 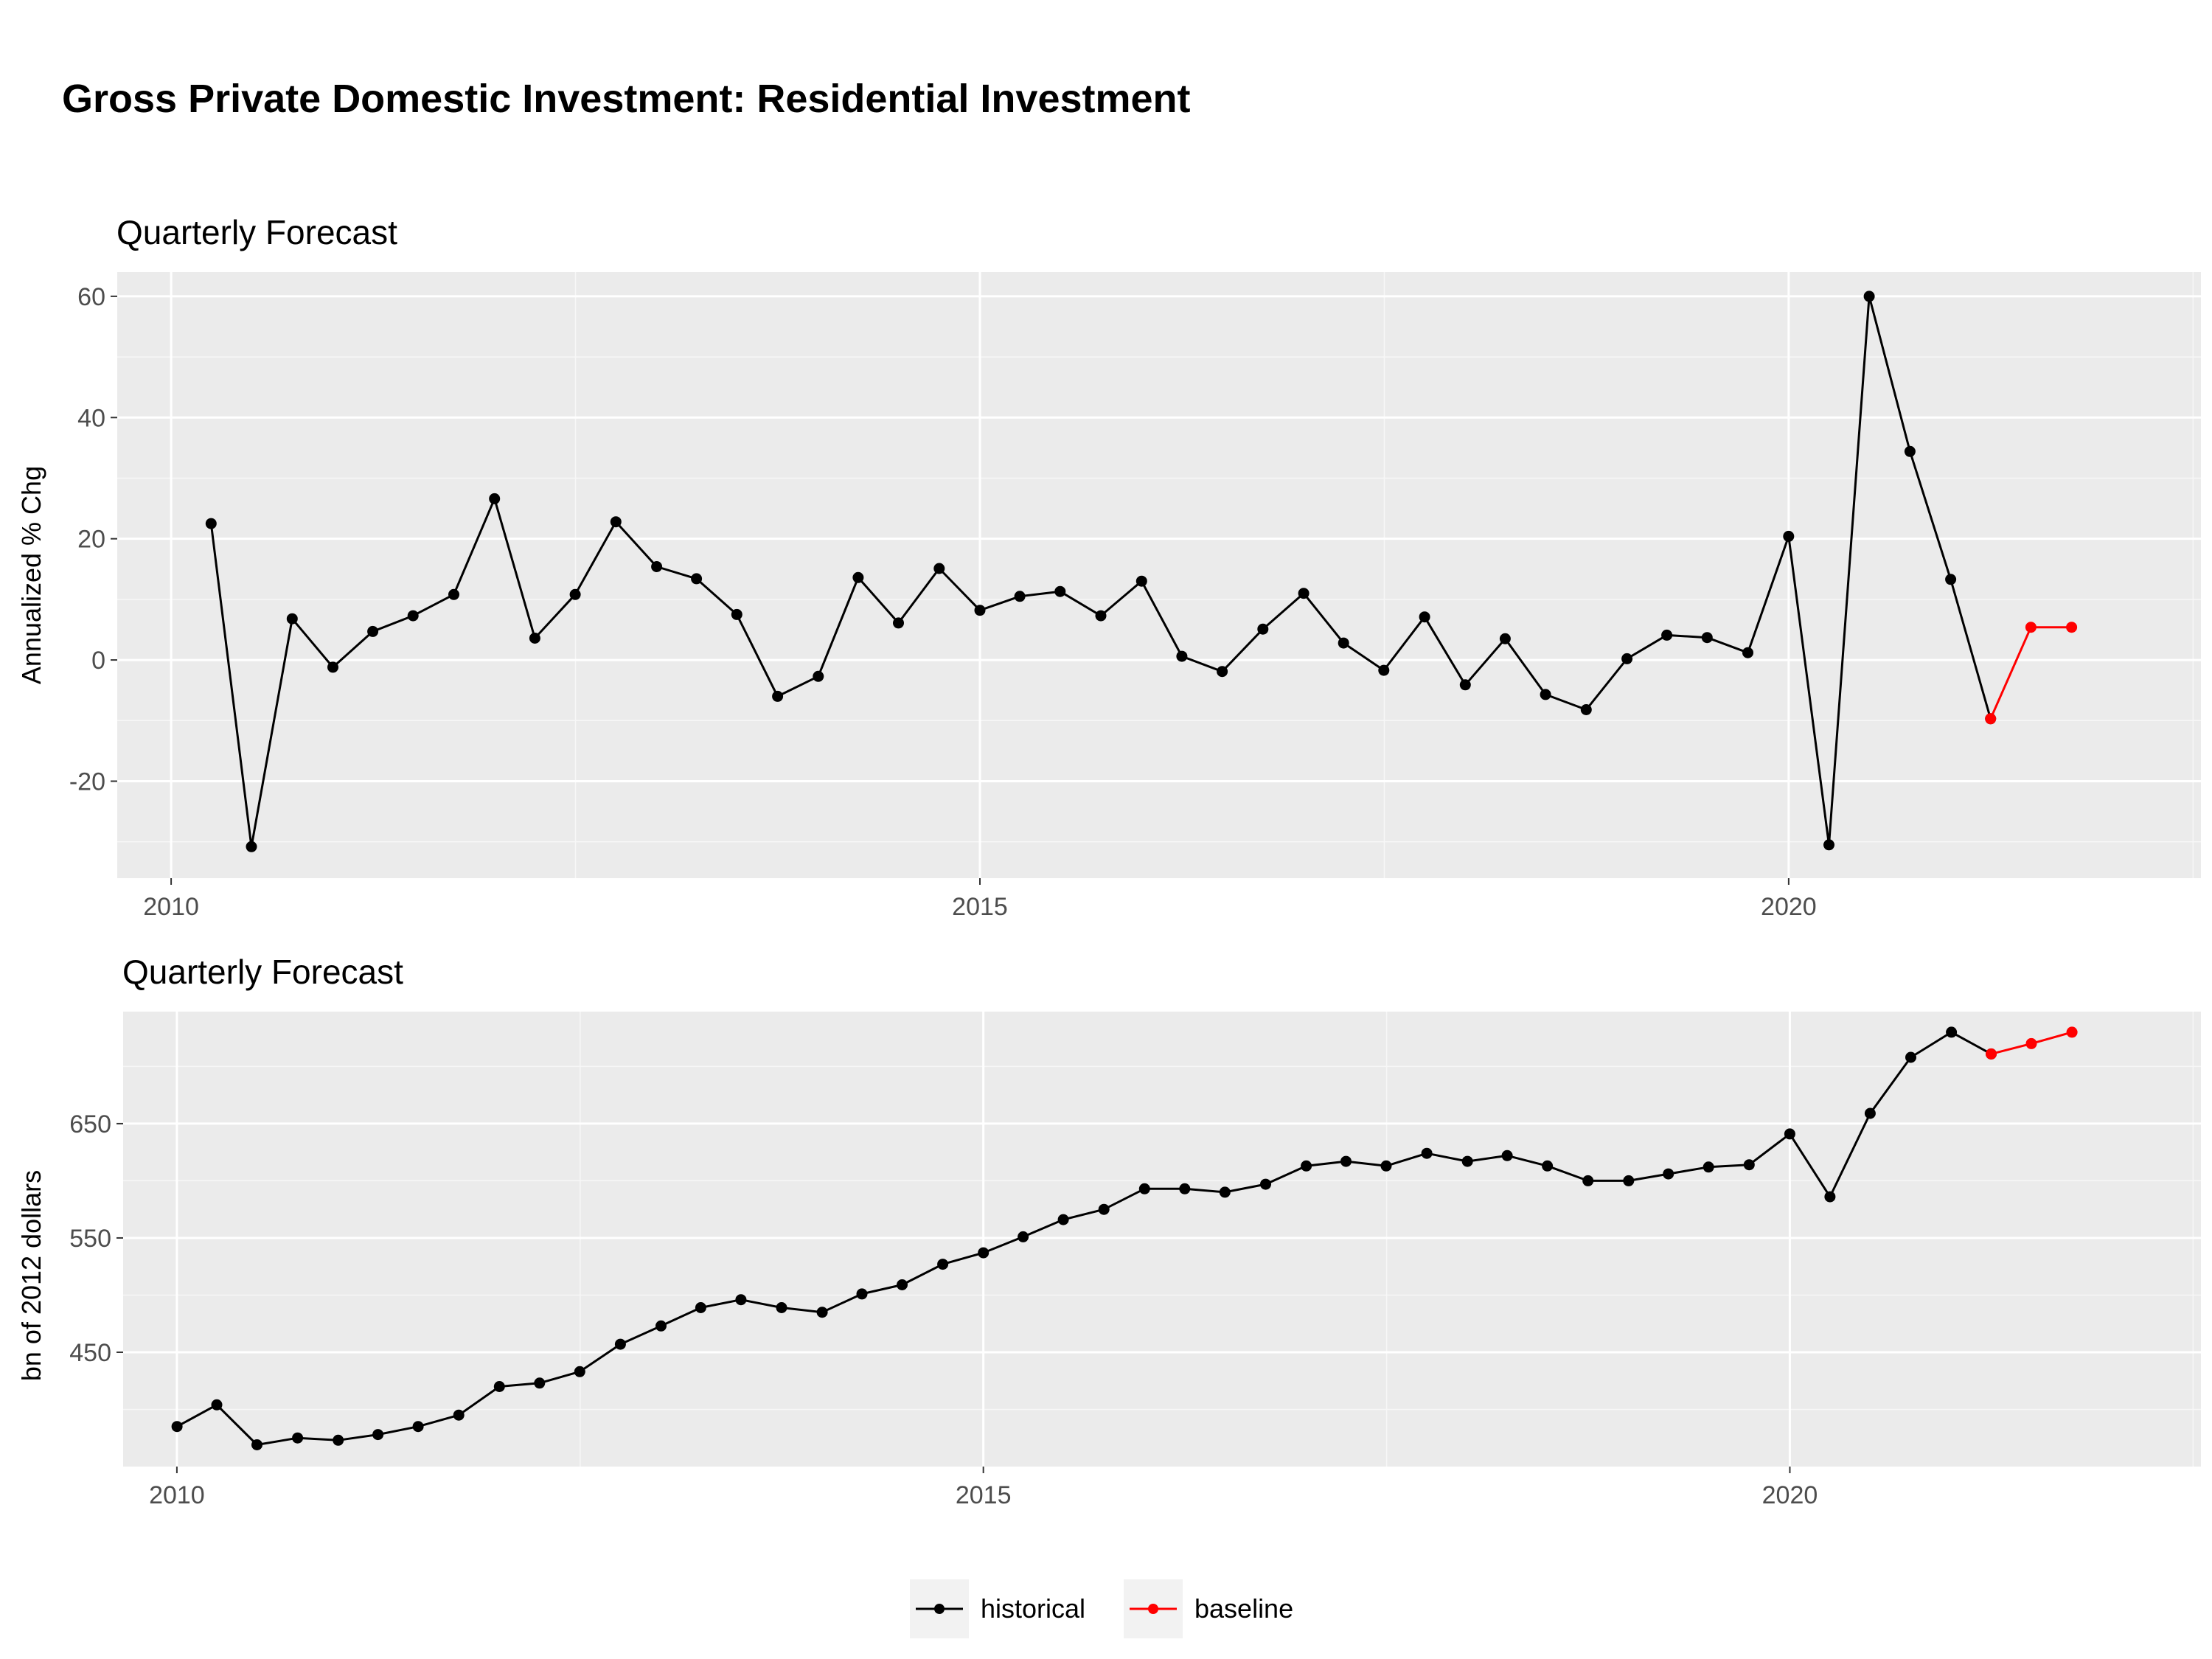 What do you see at coordinates (90, 1124) in the screenshot?
I see `y-tick-label: 650` at bounding box center [90, 1124].